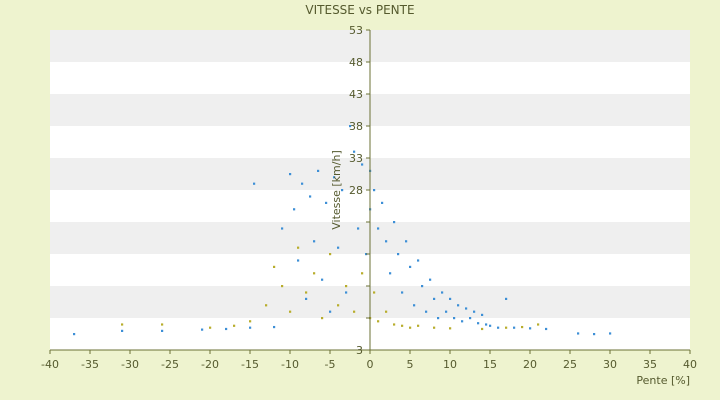 This screenshot has width=720, height=400. Describe the element at coordinates (369, 360) in the screenshot. I see `x-ticks: -40 -35 -30 -25 -20 -15 -10 -5 0 5 10 15 20 25 30 35 40` at that location.